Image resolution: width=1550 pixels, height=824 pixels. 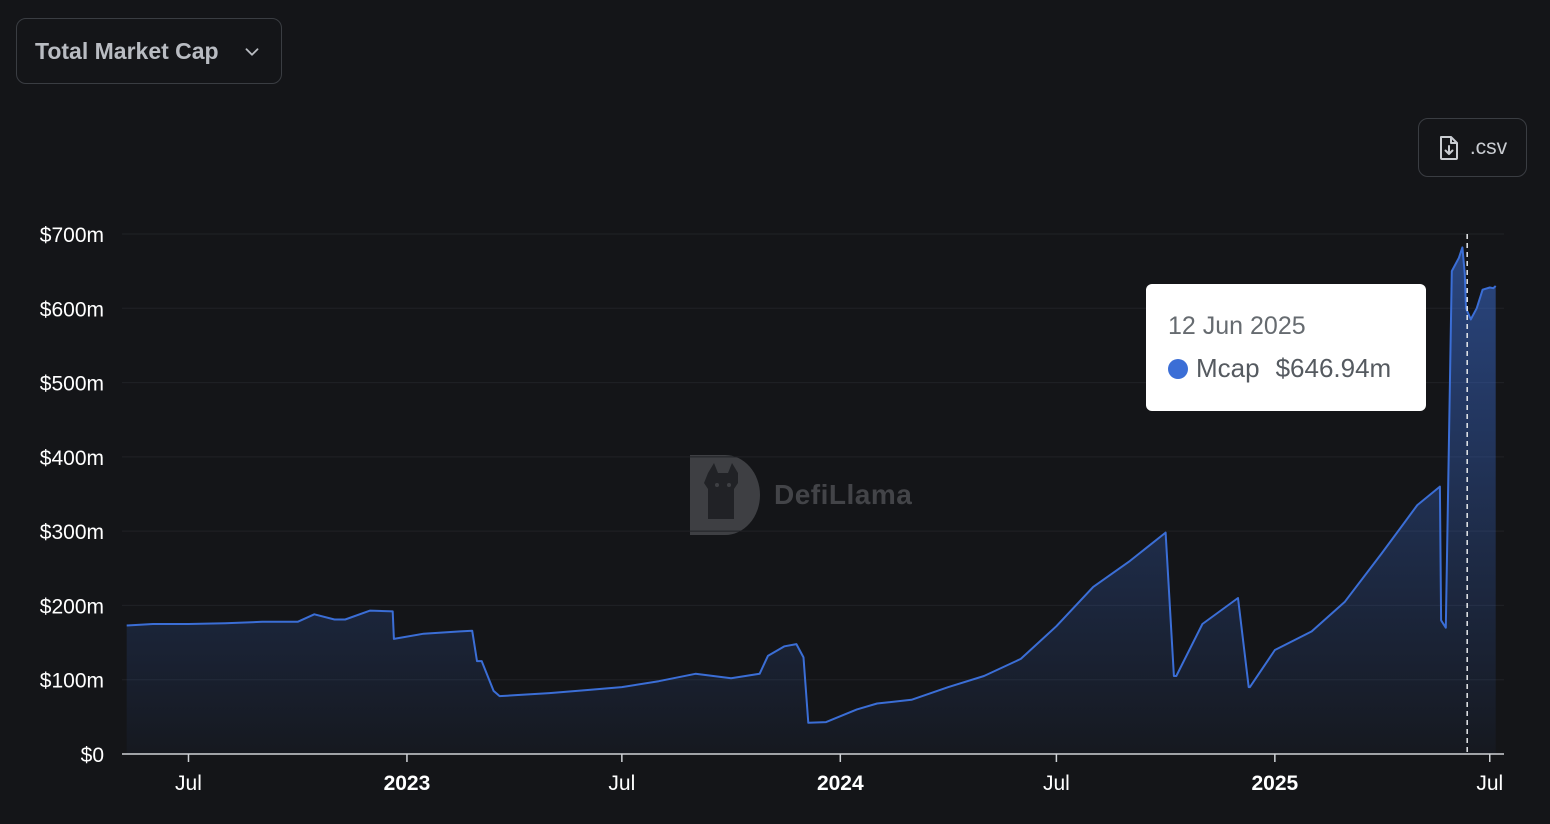 I want to click on tooltip-row: Mcap $646.94m, so click(x=1297, y=368).